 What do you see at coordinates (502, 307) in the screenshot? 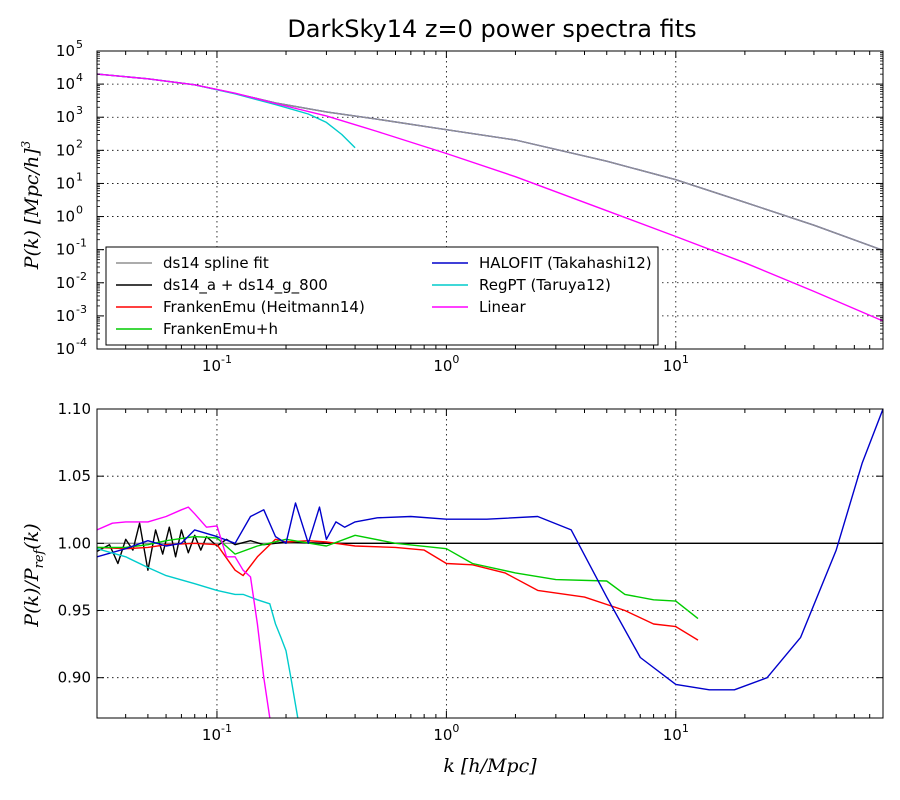
I see `legend-label-linear: Linear` at bounding box center [502, 307].